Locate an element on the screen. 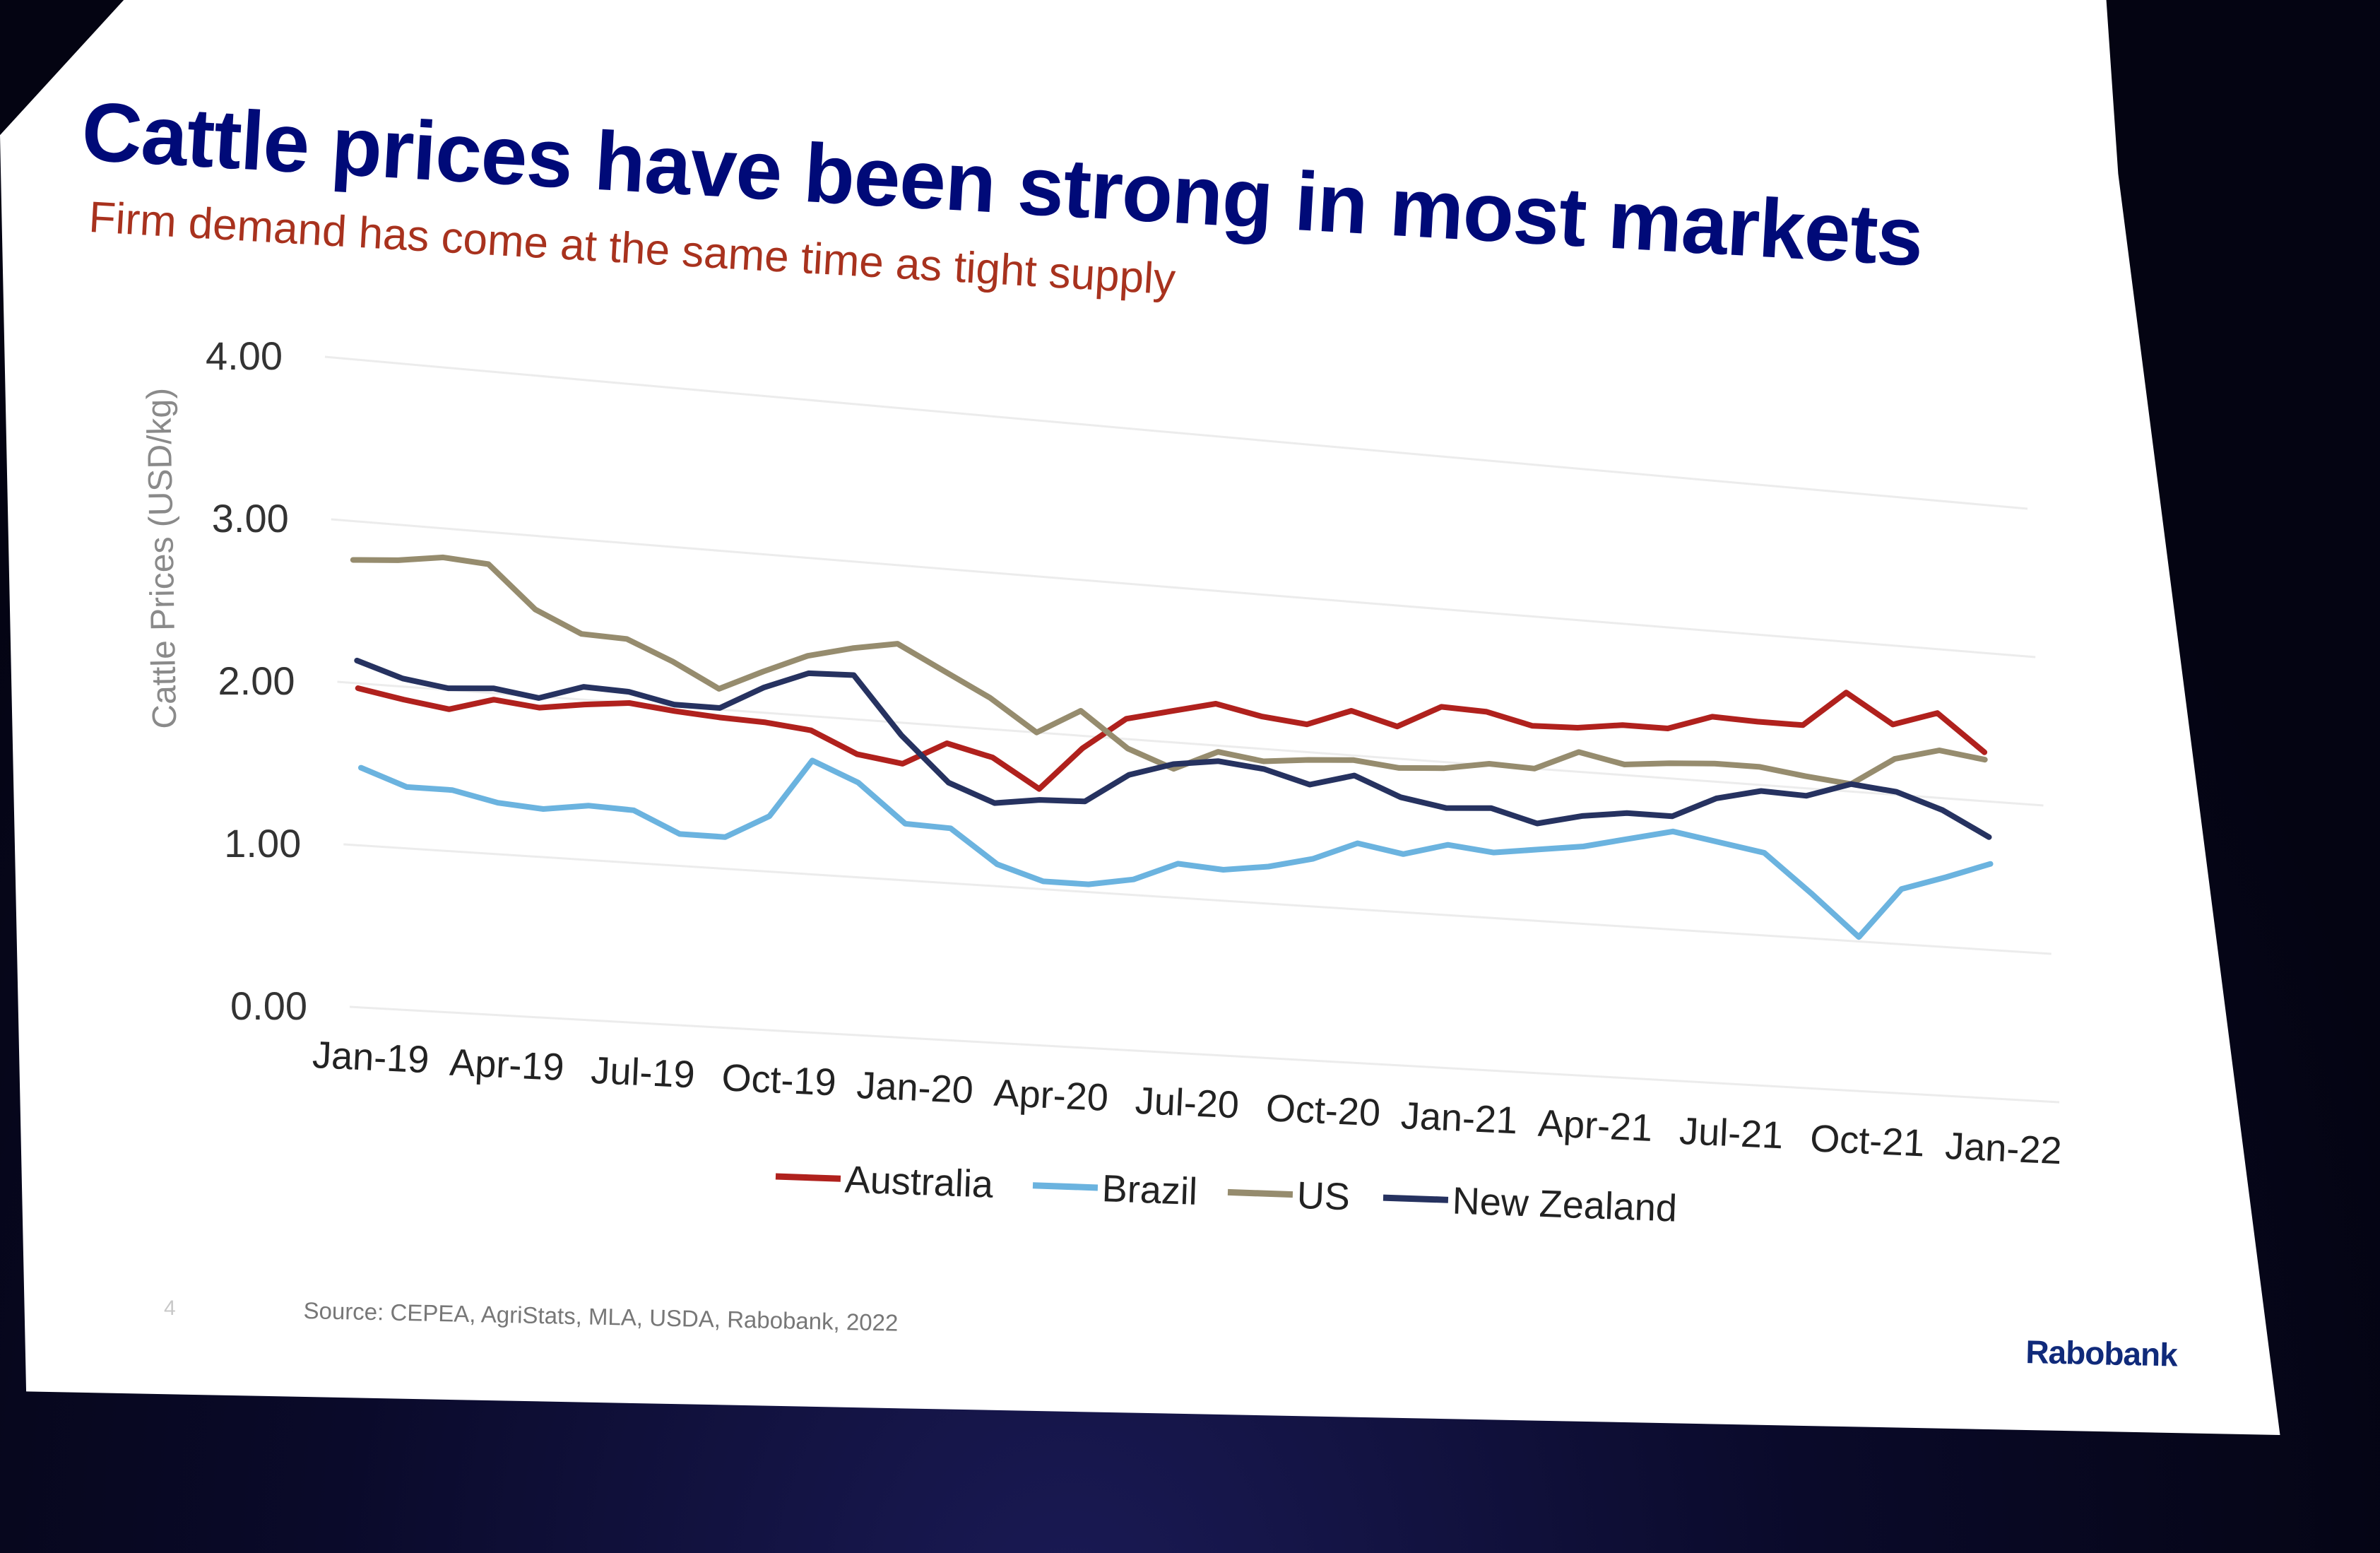  series-line-new-zealand is located at coordinates (1173, 749).